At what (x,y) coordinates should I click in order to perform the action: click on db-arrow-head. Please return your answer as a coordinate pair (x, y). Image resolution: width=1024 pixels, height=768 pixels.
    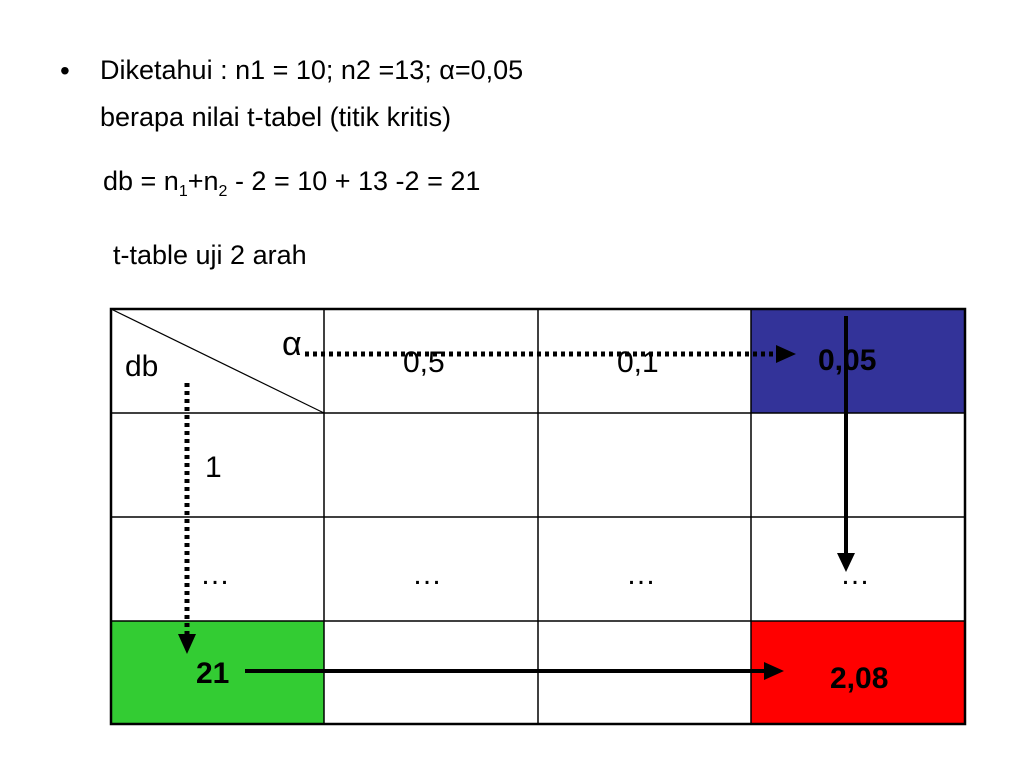
    Looking at the image, I should click on (187, 644).